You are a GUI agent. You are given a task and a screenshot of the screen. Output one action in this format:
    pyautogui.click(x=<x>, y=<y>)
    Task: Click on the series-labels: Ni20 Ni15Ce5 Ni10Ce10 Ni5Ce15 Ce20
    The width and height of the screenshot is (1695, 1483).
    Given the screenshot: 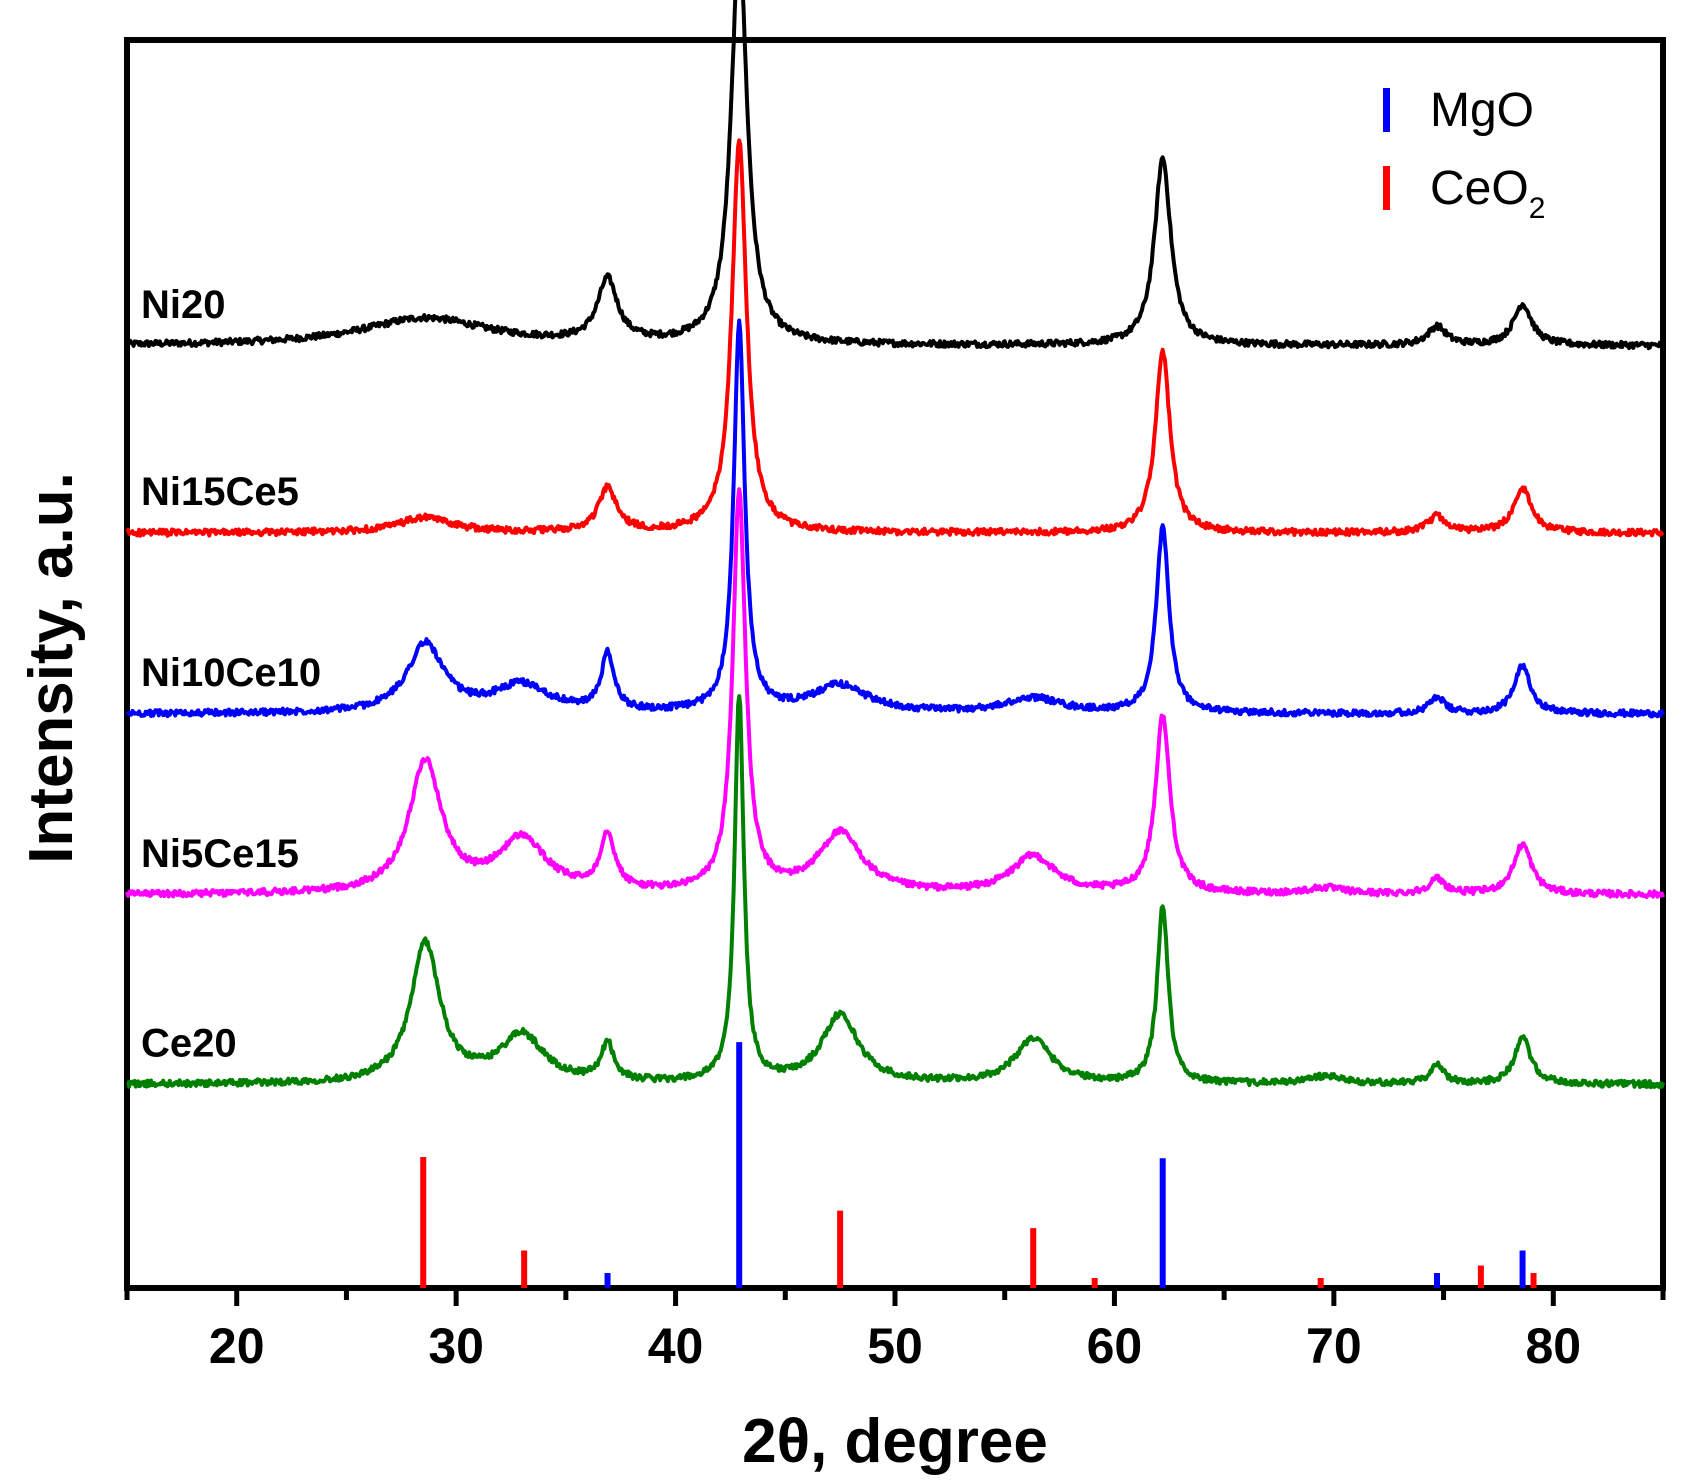 What is the action you would take?
    pyautogui.click(x=231, y=674)
    